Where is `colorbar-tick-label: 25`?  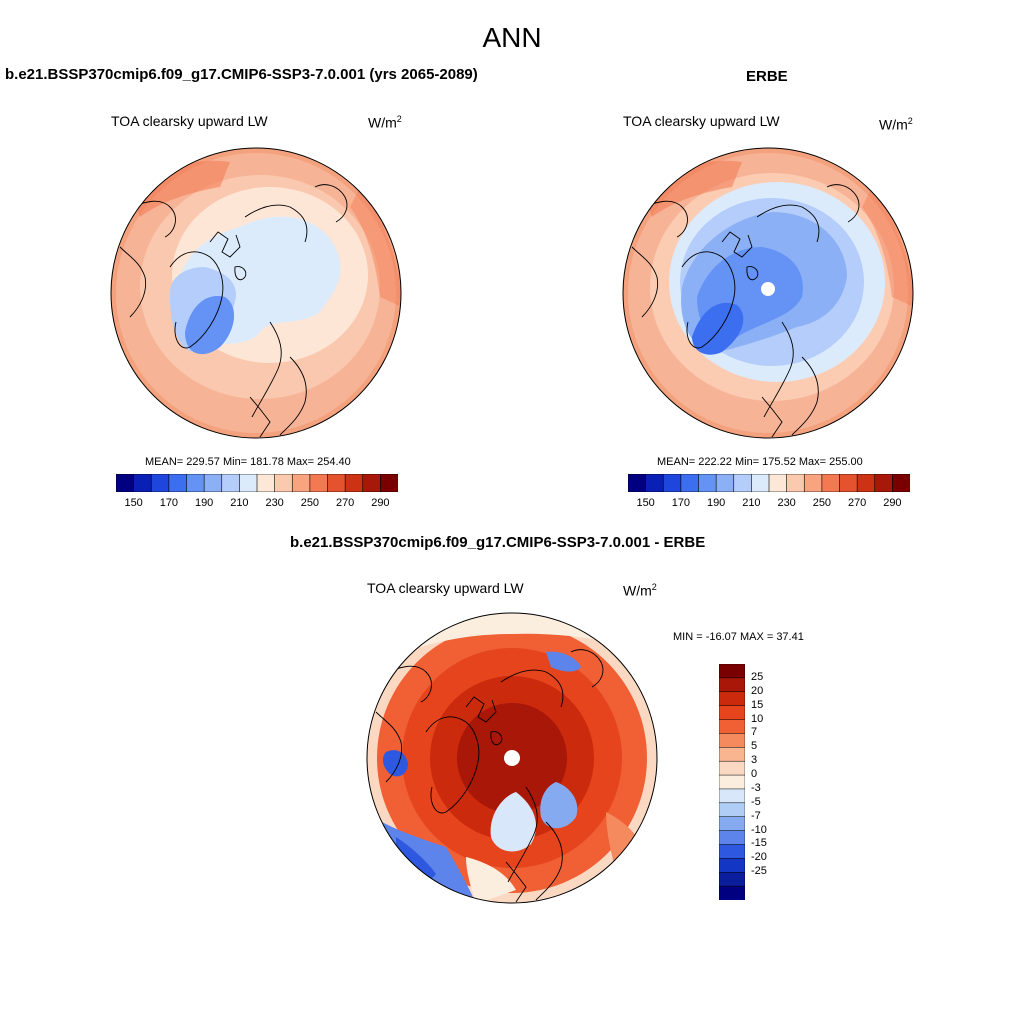 colorbar-tick-label: 25 is located at coordinates (757, 676).